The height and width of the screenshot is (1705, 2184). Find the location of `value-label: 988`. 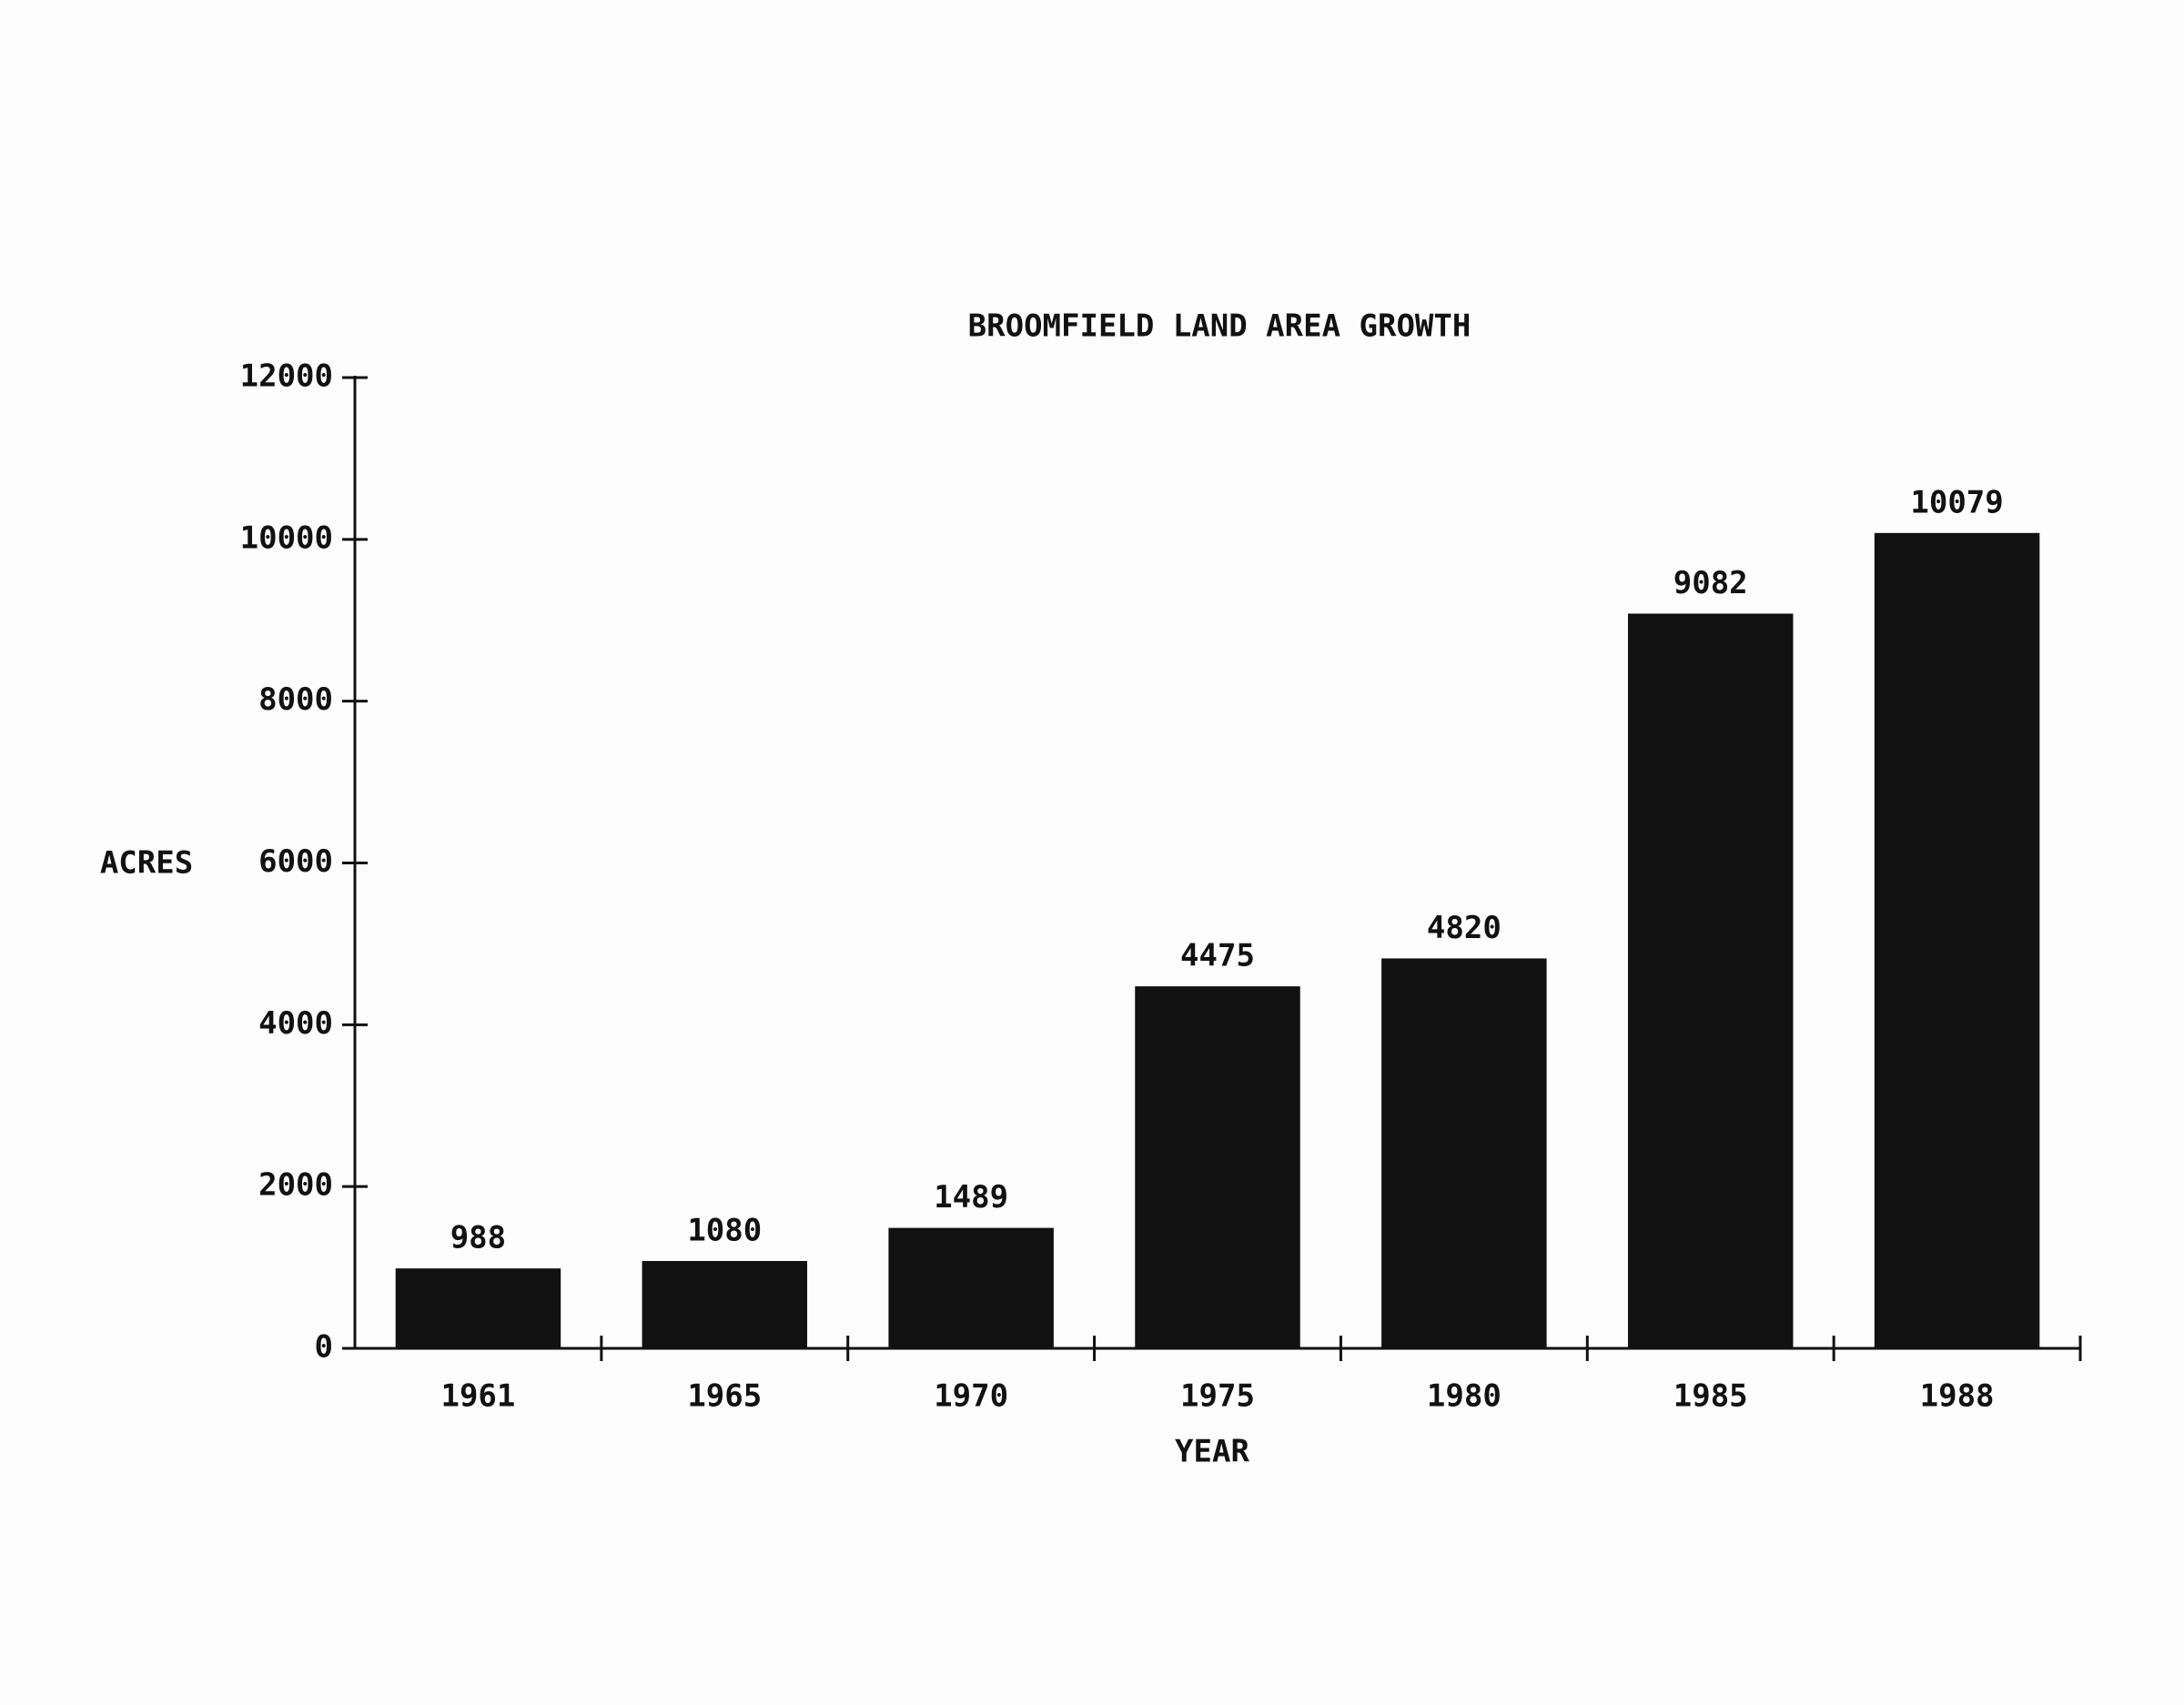

value-label: 988 is located at coordinates (478, 1238).